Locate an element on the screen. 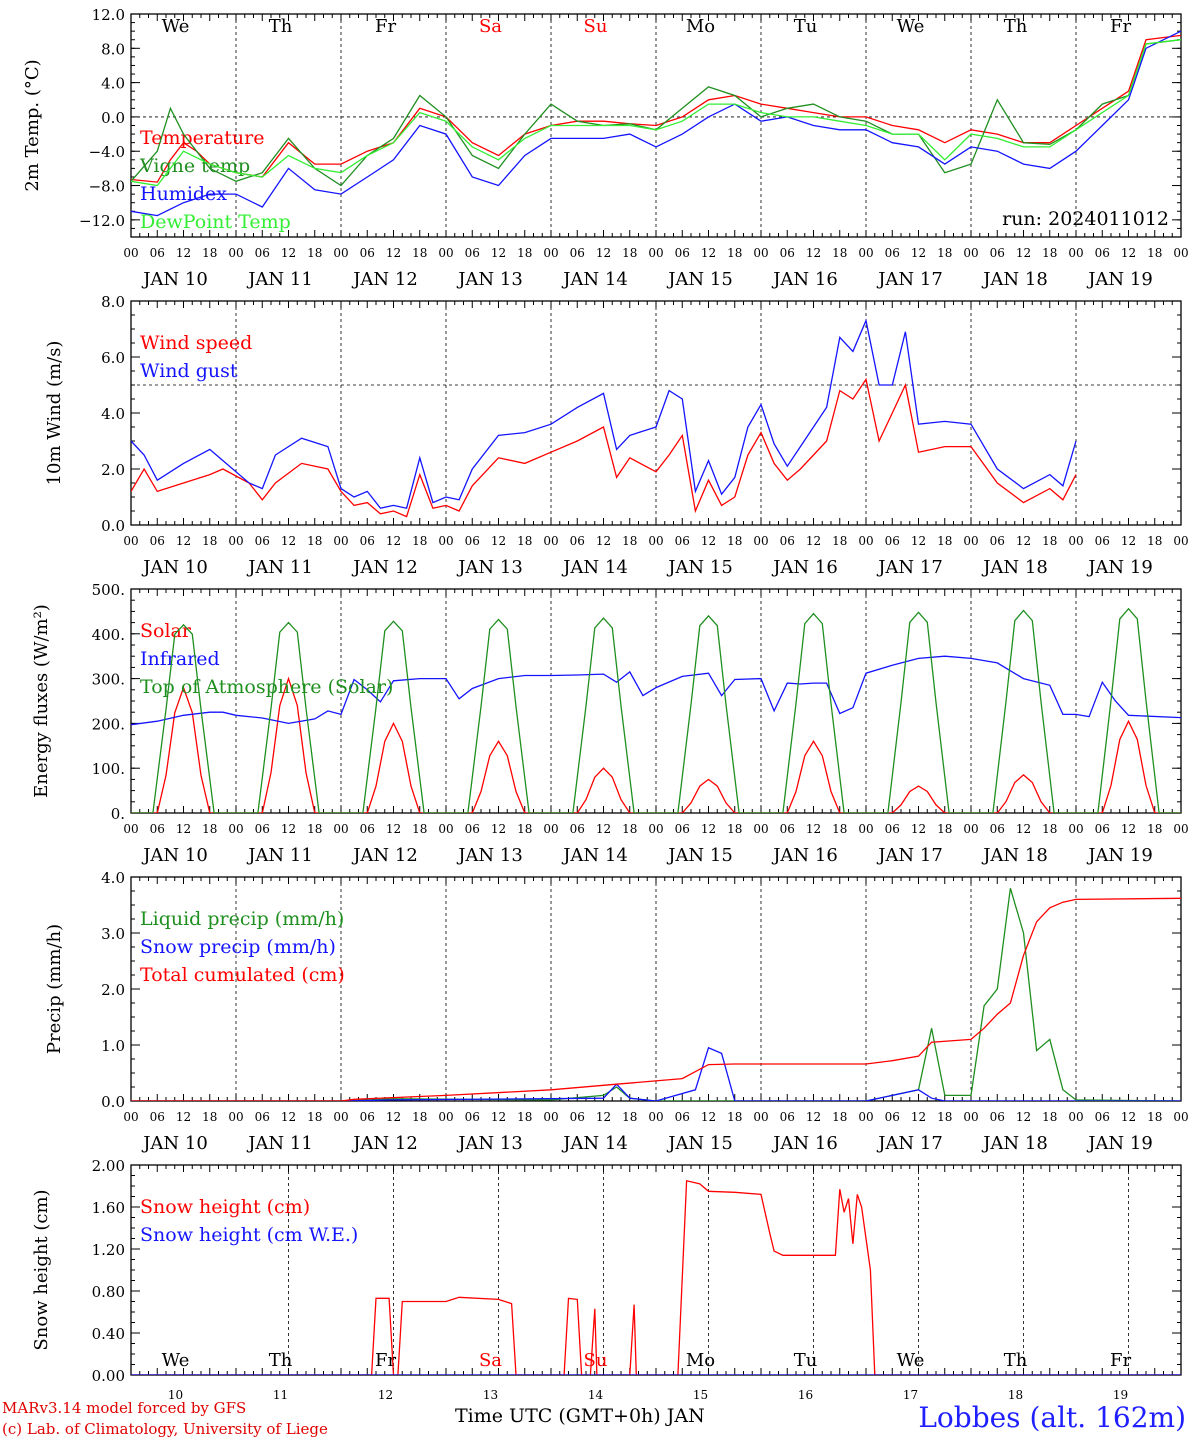 Image resolution: width=1194 pixels, height=1440 pixels. temp-date-label: JAN 16 is located at coordinates (804, 279).